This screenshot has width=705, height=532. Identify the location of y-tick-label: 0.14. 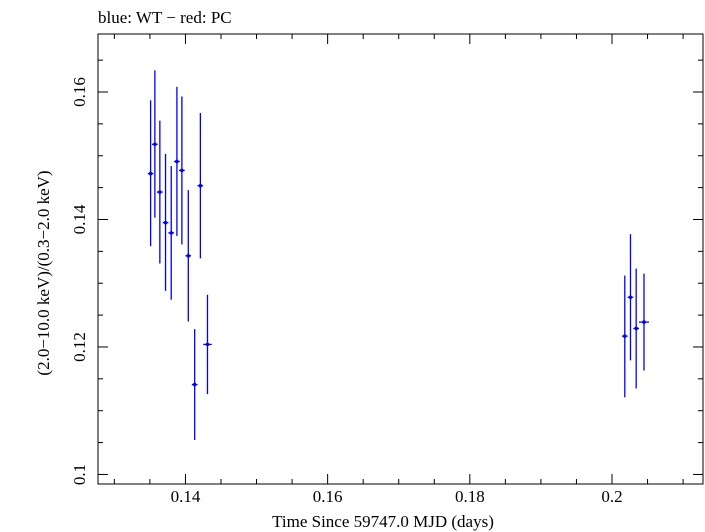
(79, 219).